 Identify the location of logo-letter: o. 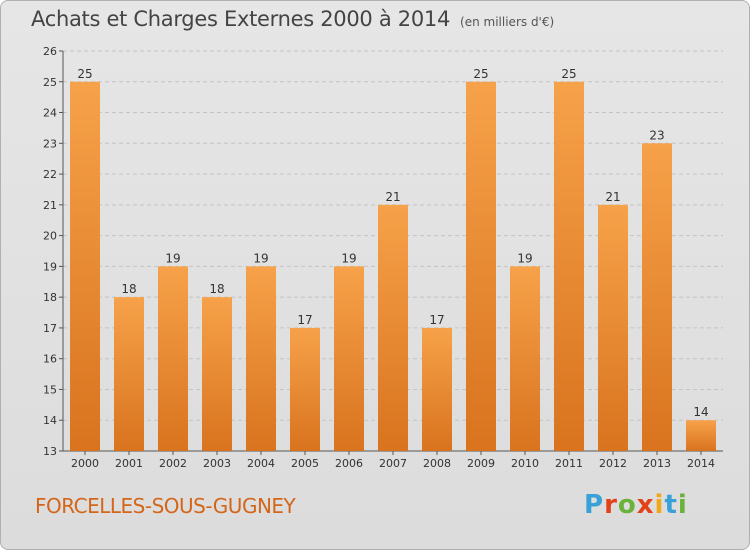
(627, 505).